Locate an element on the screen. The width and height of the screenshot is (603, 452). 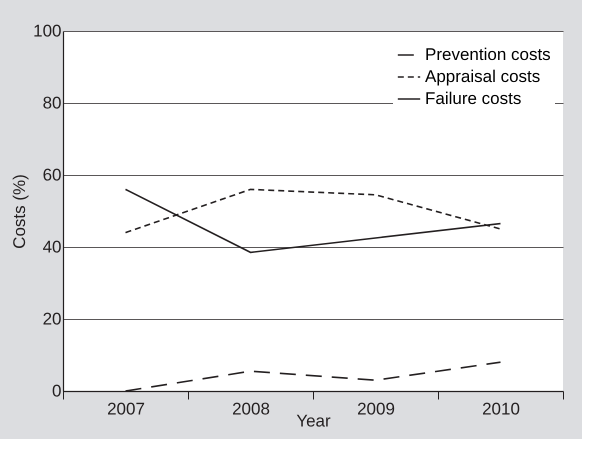
y-axis-title: Costs (%) is located at coordinates (20, 211).